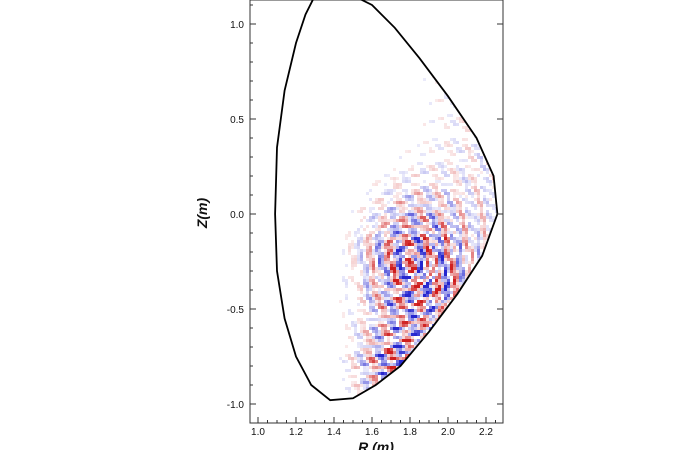 The height and width of the screenshot is (450, 700). What do you see at coordinates (448, 432) in the screenshot?
I see `x-tick-label: 2.0` at bounding box center [448, 432].